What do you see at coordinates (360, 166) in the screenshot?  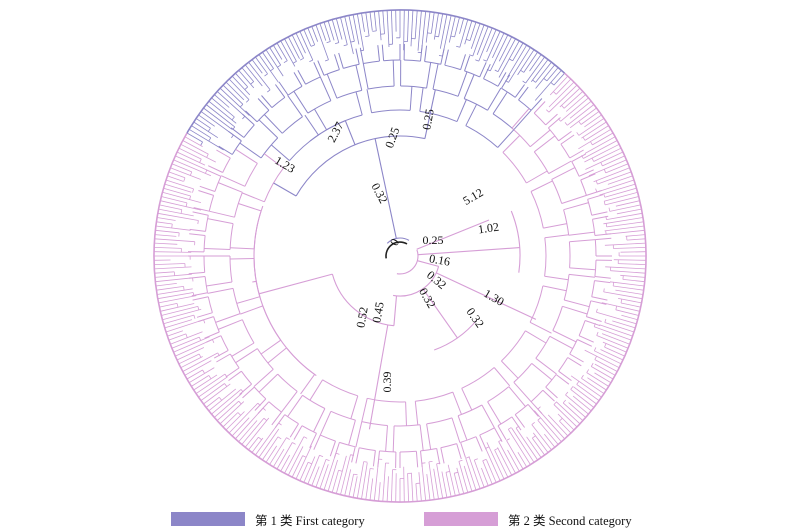 I see `arc-first-main` at bounding box center [360, 166].